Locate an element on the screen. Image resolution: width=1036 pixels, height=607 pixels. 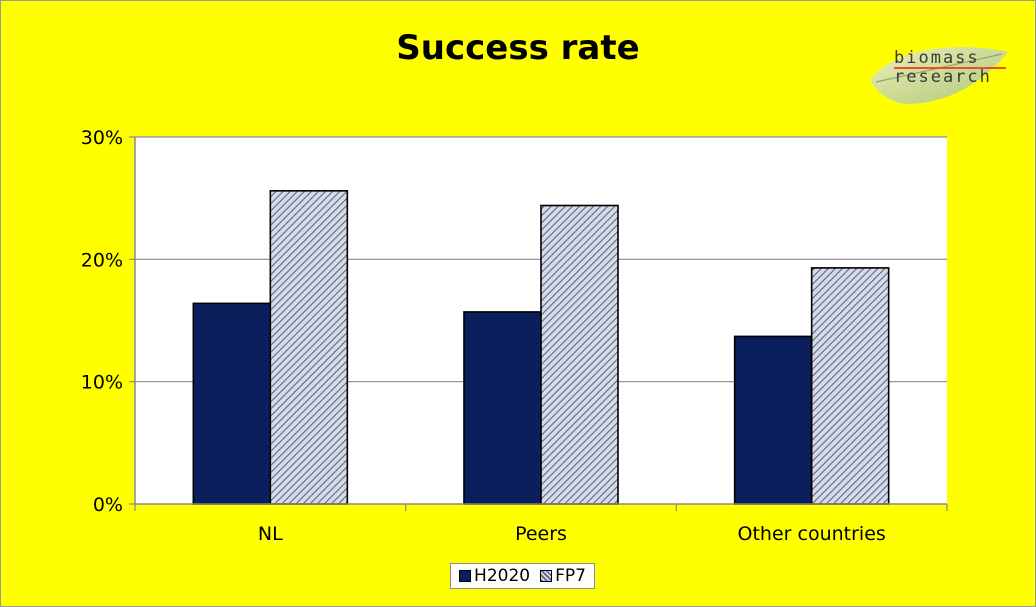
logo-text-line2: research is located at coordinates (943, 77).